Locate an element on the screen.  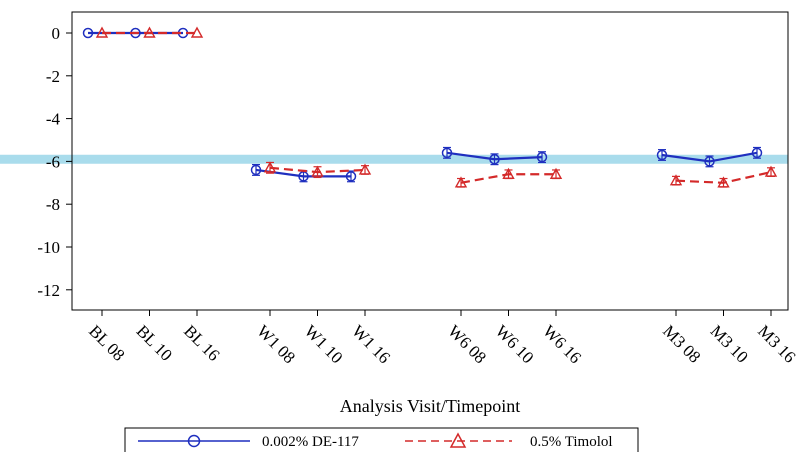
legend-label-timolol: 0.5% Timolol is located at coordinates (571, 442).